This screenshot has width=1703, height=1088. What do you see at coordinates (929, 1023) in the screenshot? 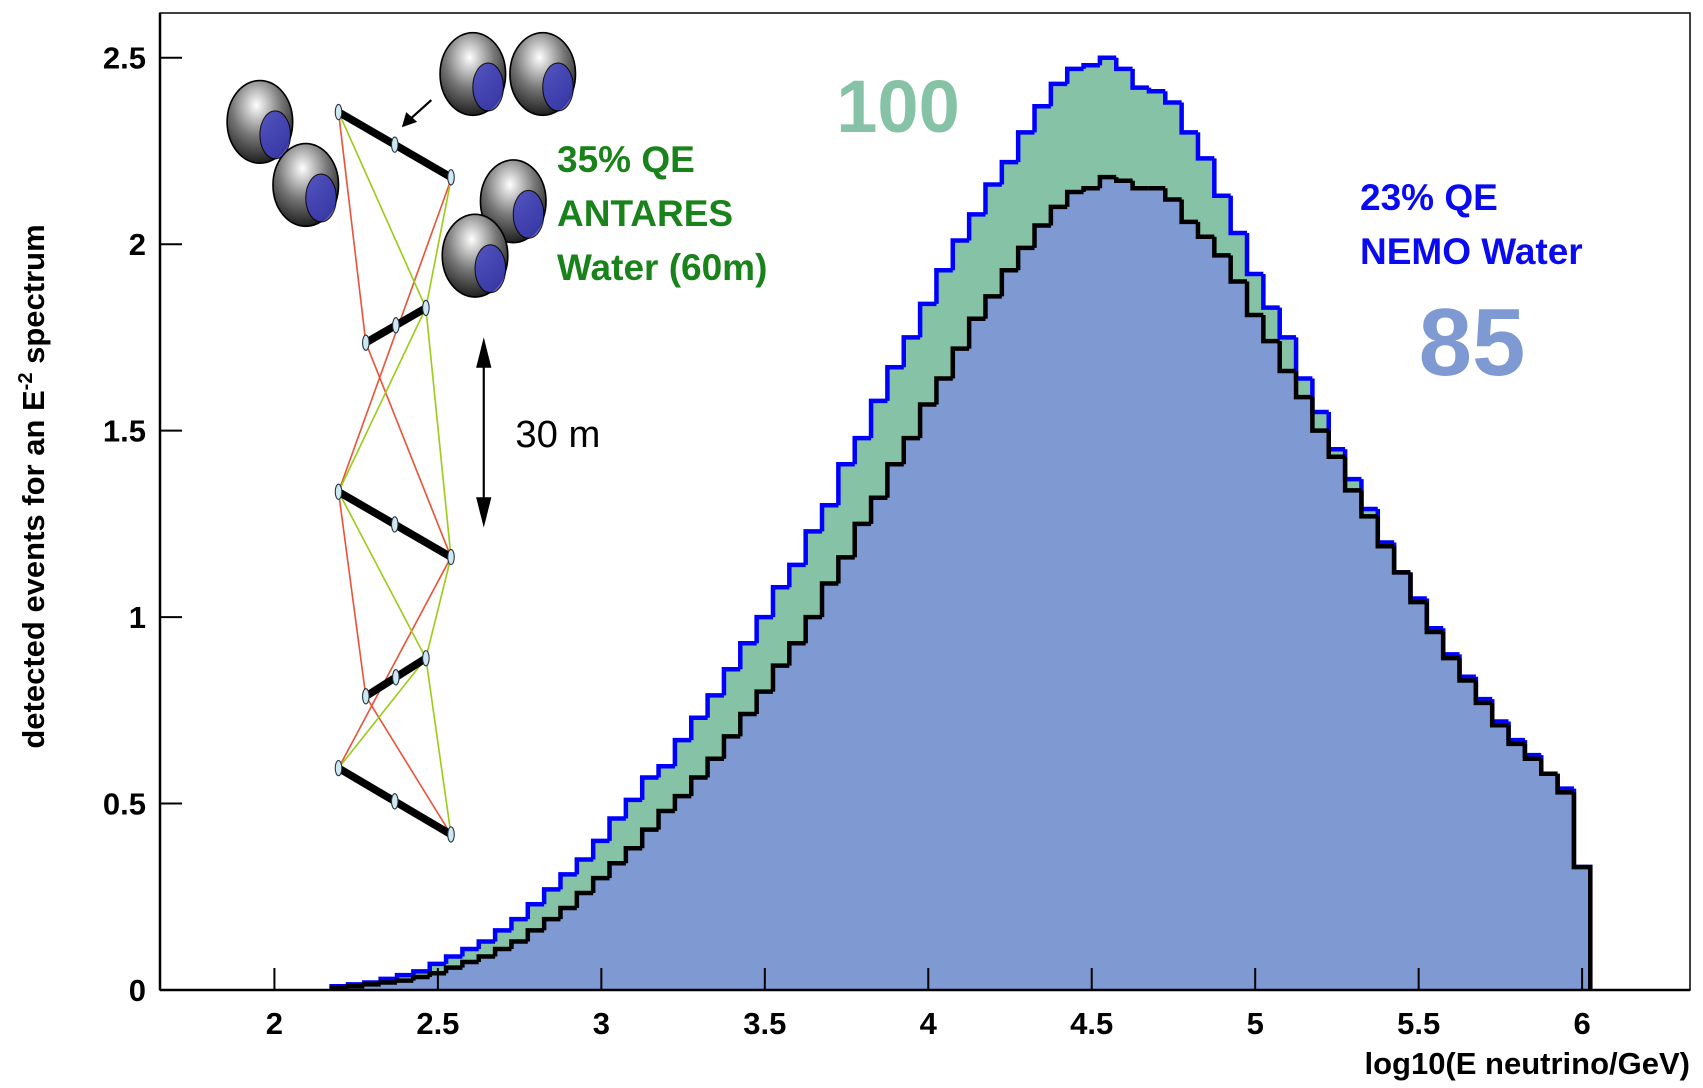
I see `x-tick-label: 4` at bounding box center [929, 1023].